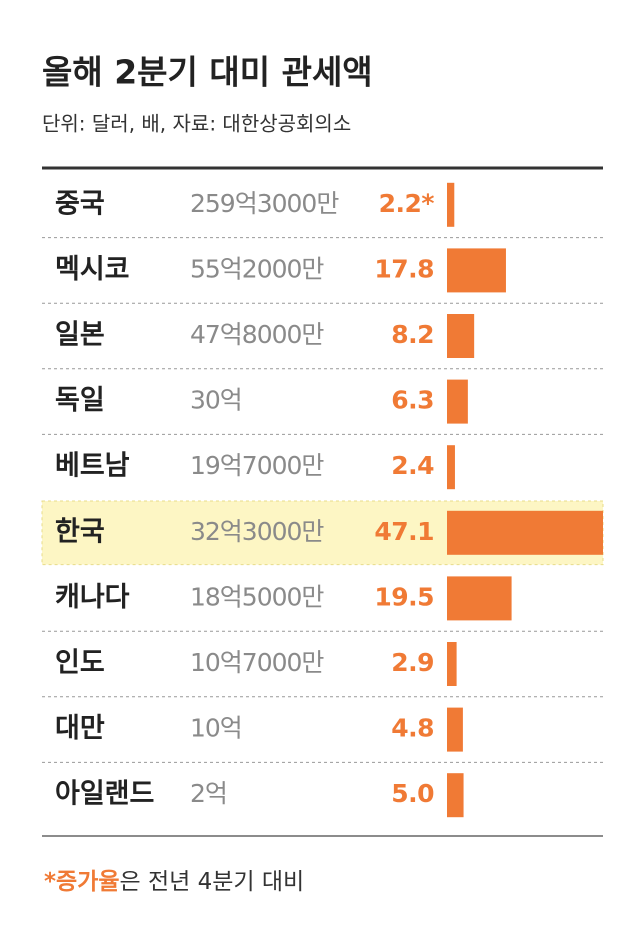 The height and width of the screenshot is (935, 638). I want to click on chart-title: 올해 2분기 대미 관세액, so click(207, 72).